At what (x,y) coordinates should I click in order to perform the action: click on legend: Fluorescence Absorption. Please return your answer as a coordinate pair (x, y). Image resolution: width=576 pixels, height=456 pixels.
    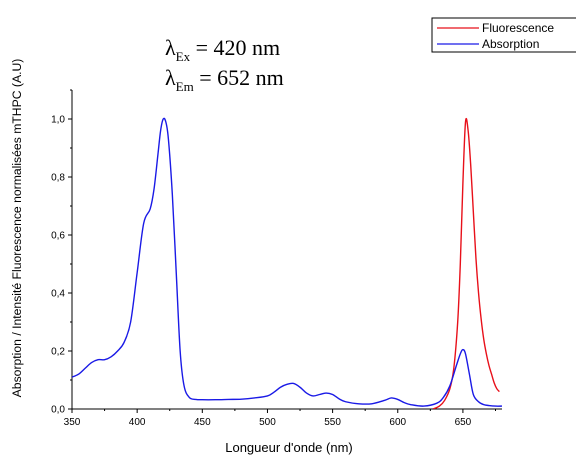
    Looking at the image, I should click on (503, 35).